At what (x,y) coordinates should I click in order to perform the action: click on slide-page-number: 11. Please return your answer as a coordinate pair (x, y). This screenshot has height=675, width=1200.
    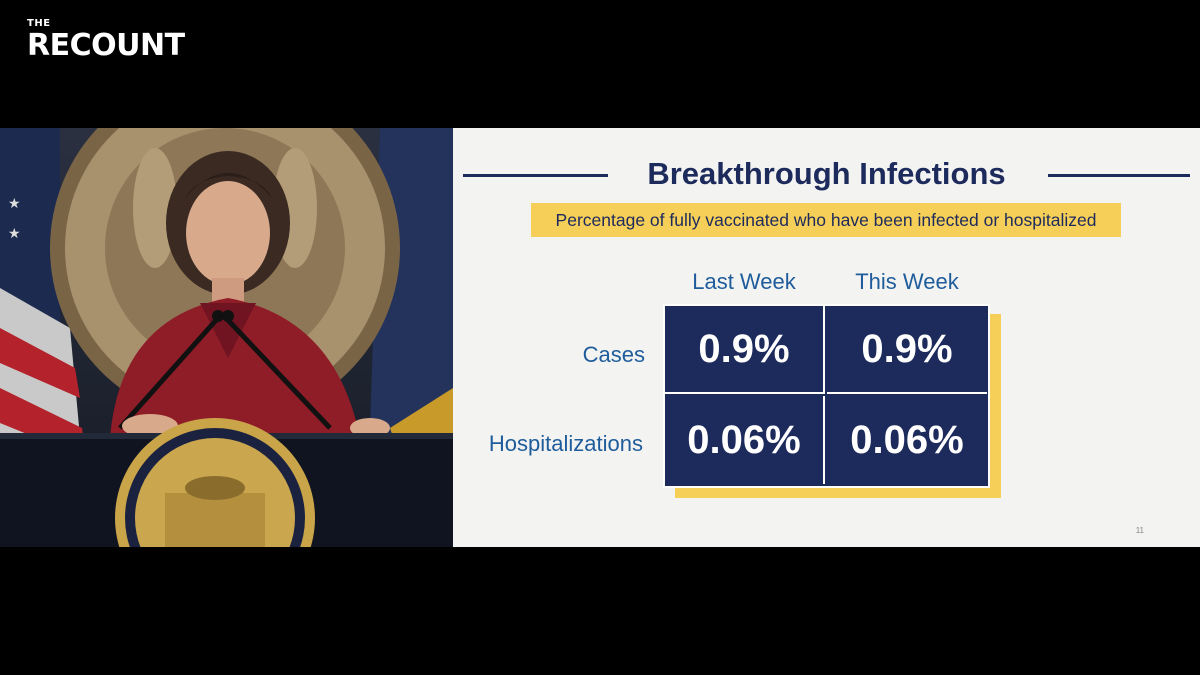
    Looking at the image, I should click on (1139, 530).